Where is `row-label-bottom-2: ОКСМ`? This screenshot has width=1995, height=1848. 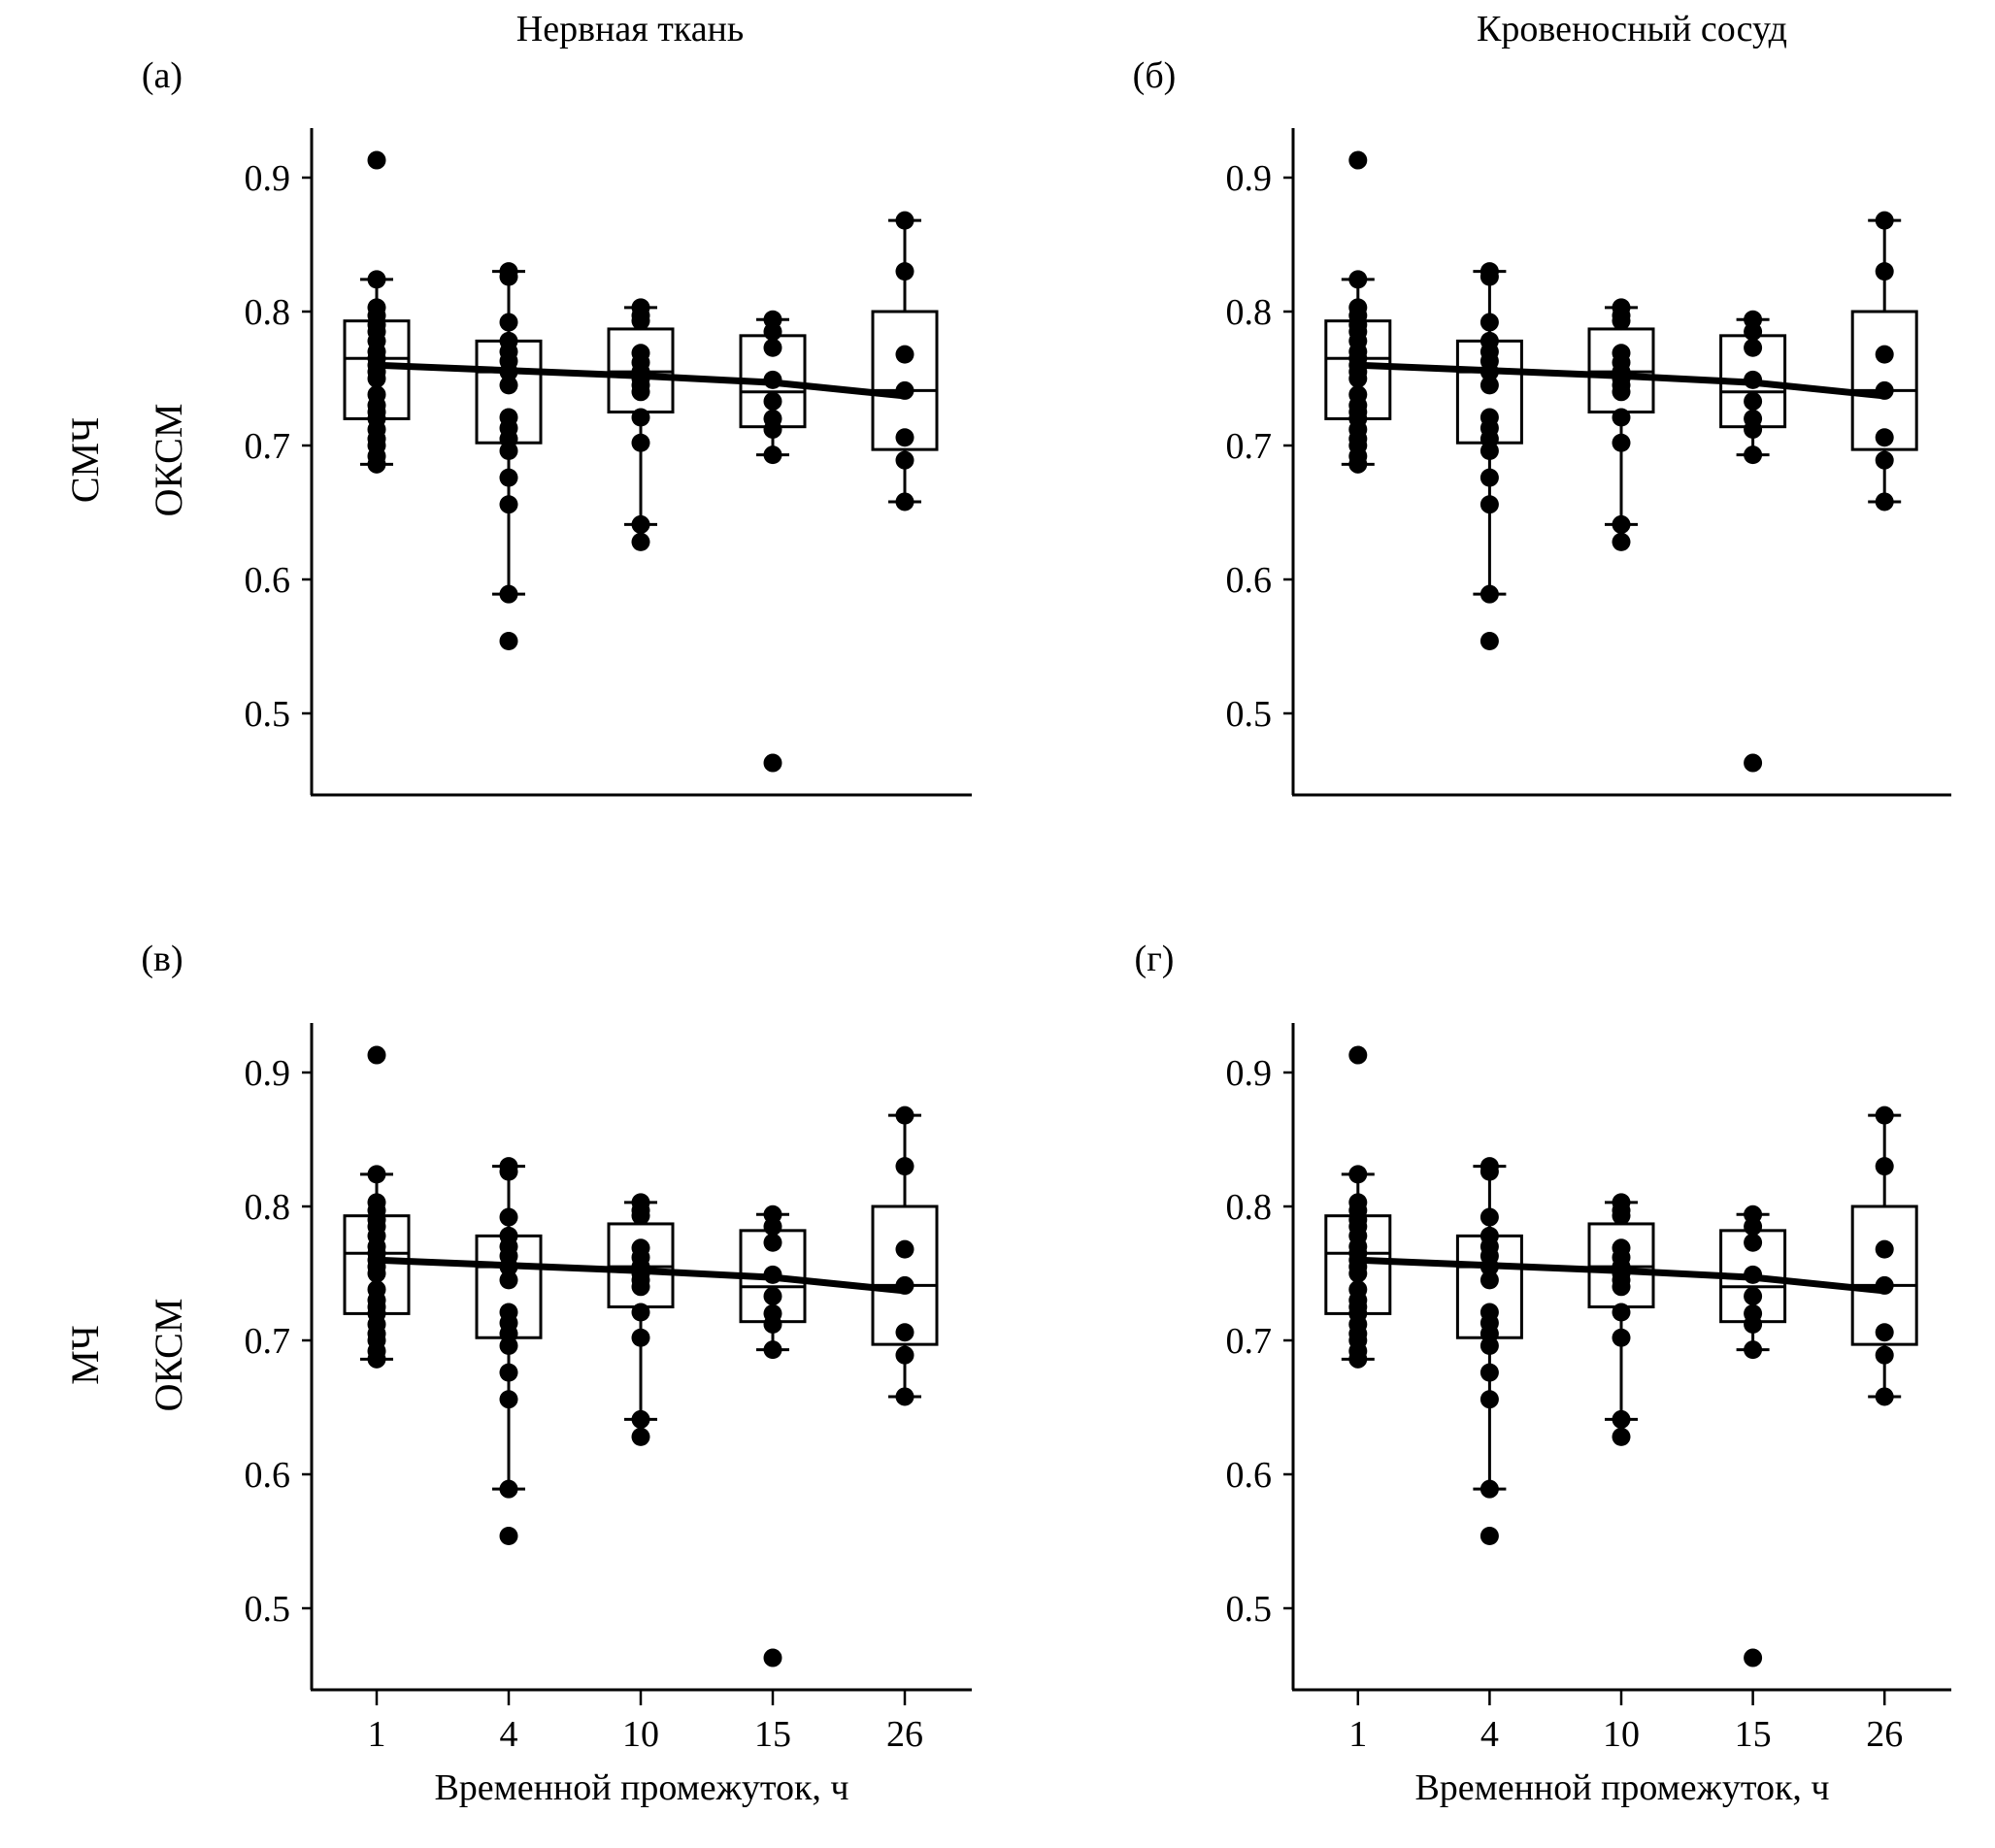
row-label-bottom-2: ОКСМ is located at coordinates (169, 1355).